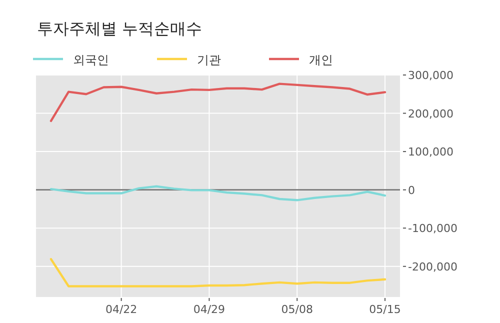 The height and width of the screenshot is (323, 500). What do you see at coordinates (411, 190) in the screenshot?
I see `y-tick-label: 0` at bounding box center [411, 190].